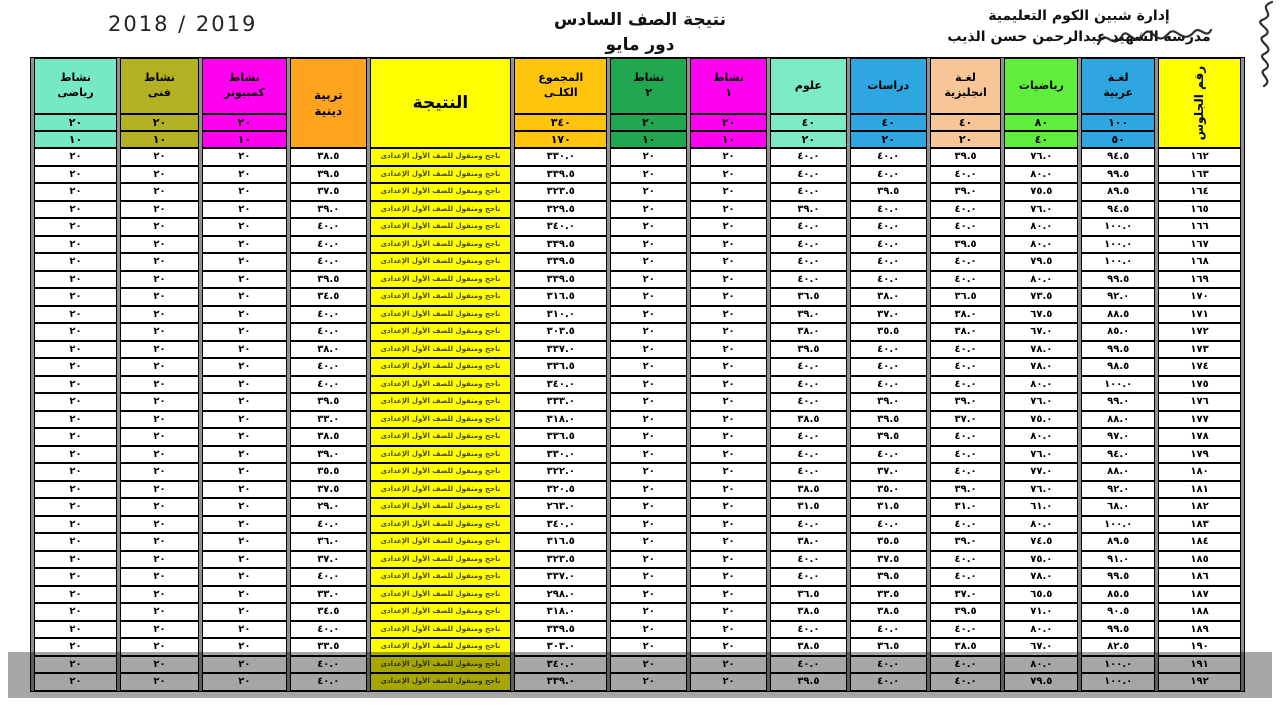 The width and height of the screenshot is (1280, 720). Describe the element at coordinates (1118, 612) in the screenshot. I see `score-cell: ٩٠.٥` at that location.